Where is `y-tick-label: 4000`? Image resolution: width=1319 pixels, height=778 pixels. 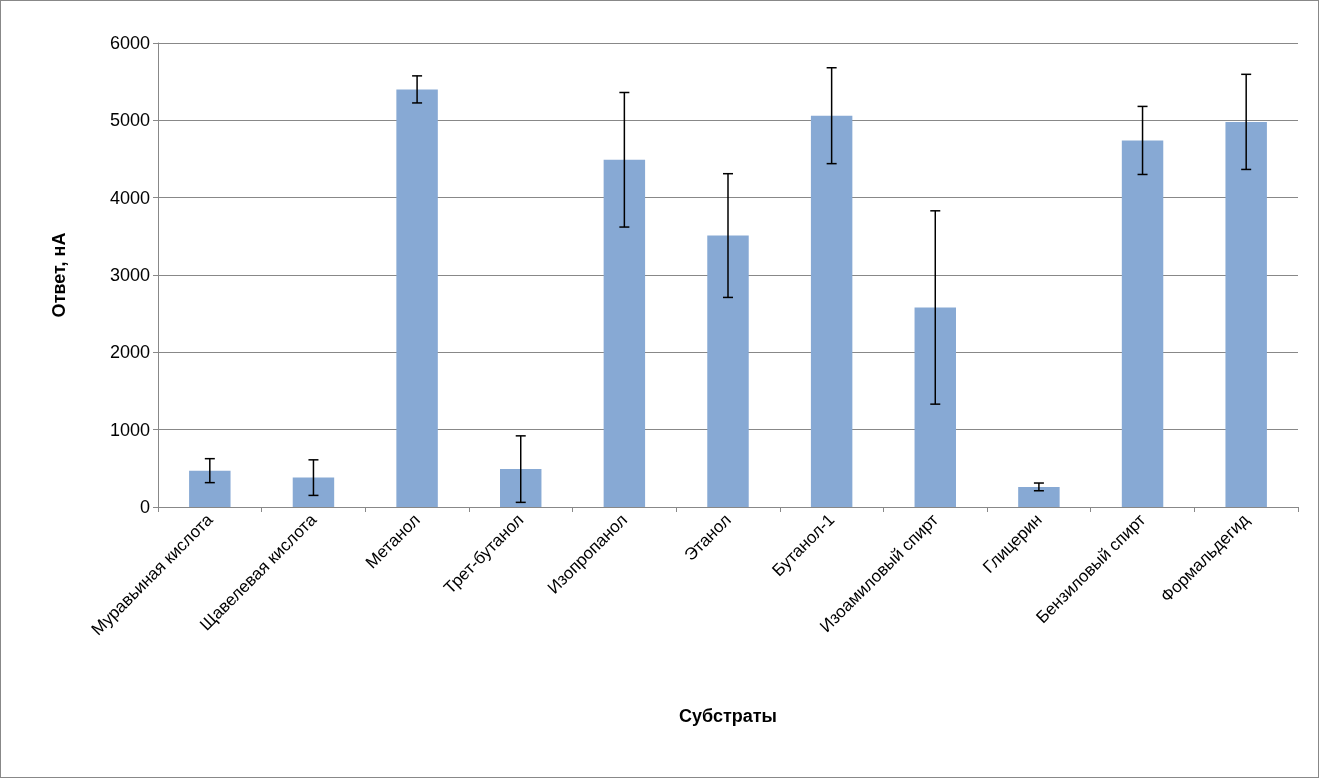 y-tick-label: 4000 is located at coordinates (129, 197).